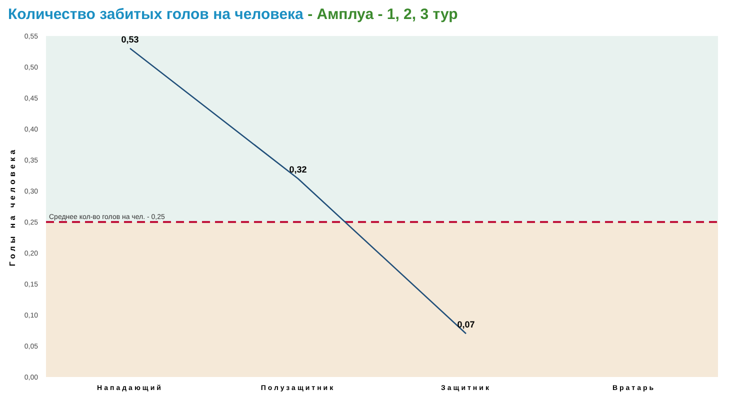 This screenshot has height=397, width=730. What do you see at coordinates (466, 325) in the screenshot?
I see `data-label: 0,07` at bounding box center [466, 325].